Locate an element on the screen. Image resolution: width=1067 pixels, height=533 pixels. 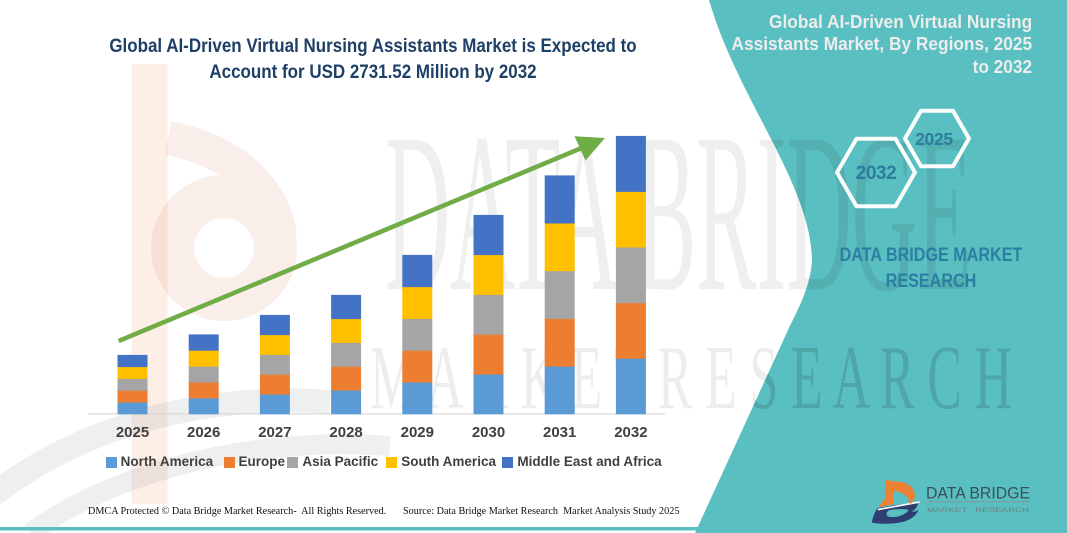
svg-text: 2032 is located at coordinates (876, 173).